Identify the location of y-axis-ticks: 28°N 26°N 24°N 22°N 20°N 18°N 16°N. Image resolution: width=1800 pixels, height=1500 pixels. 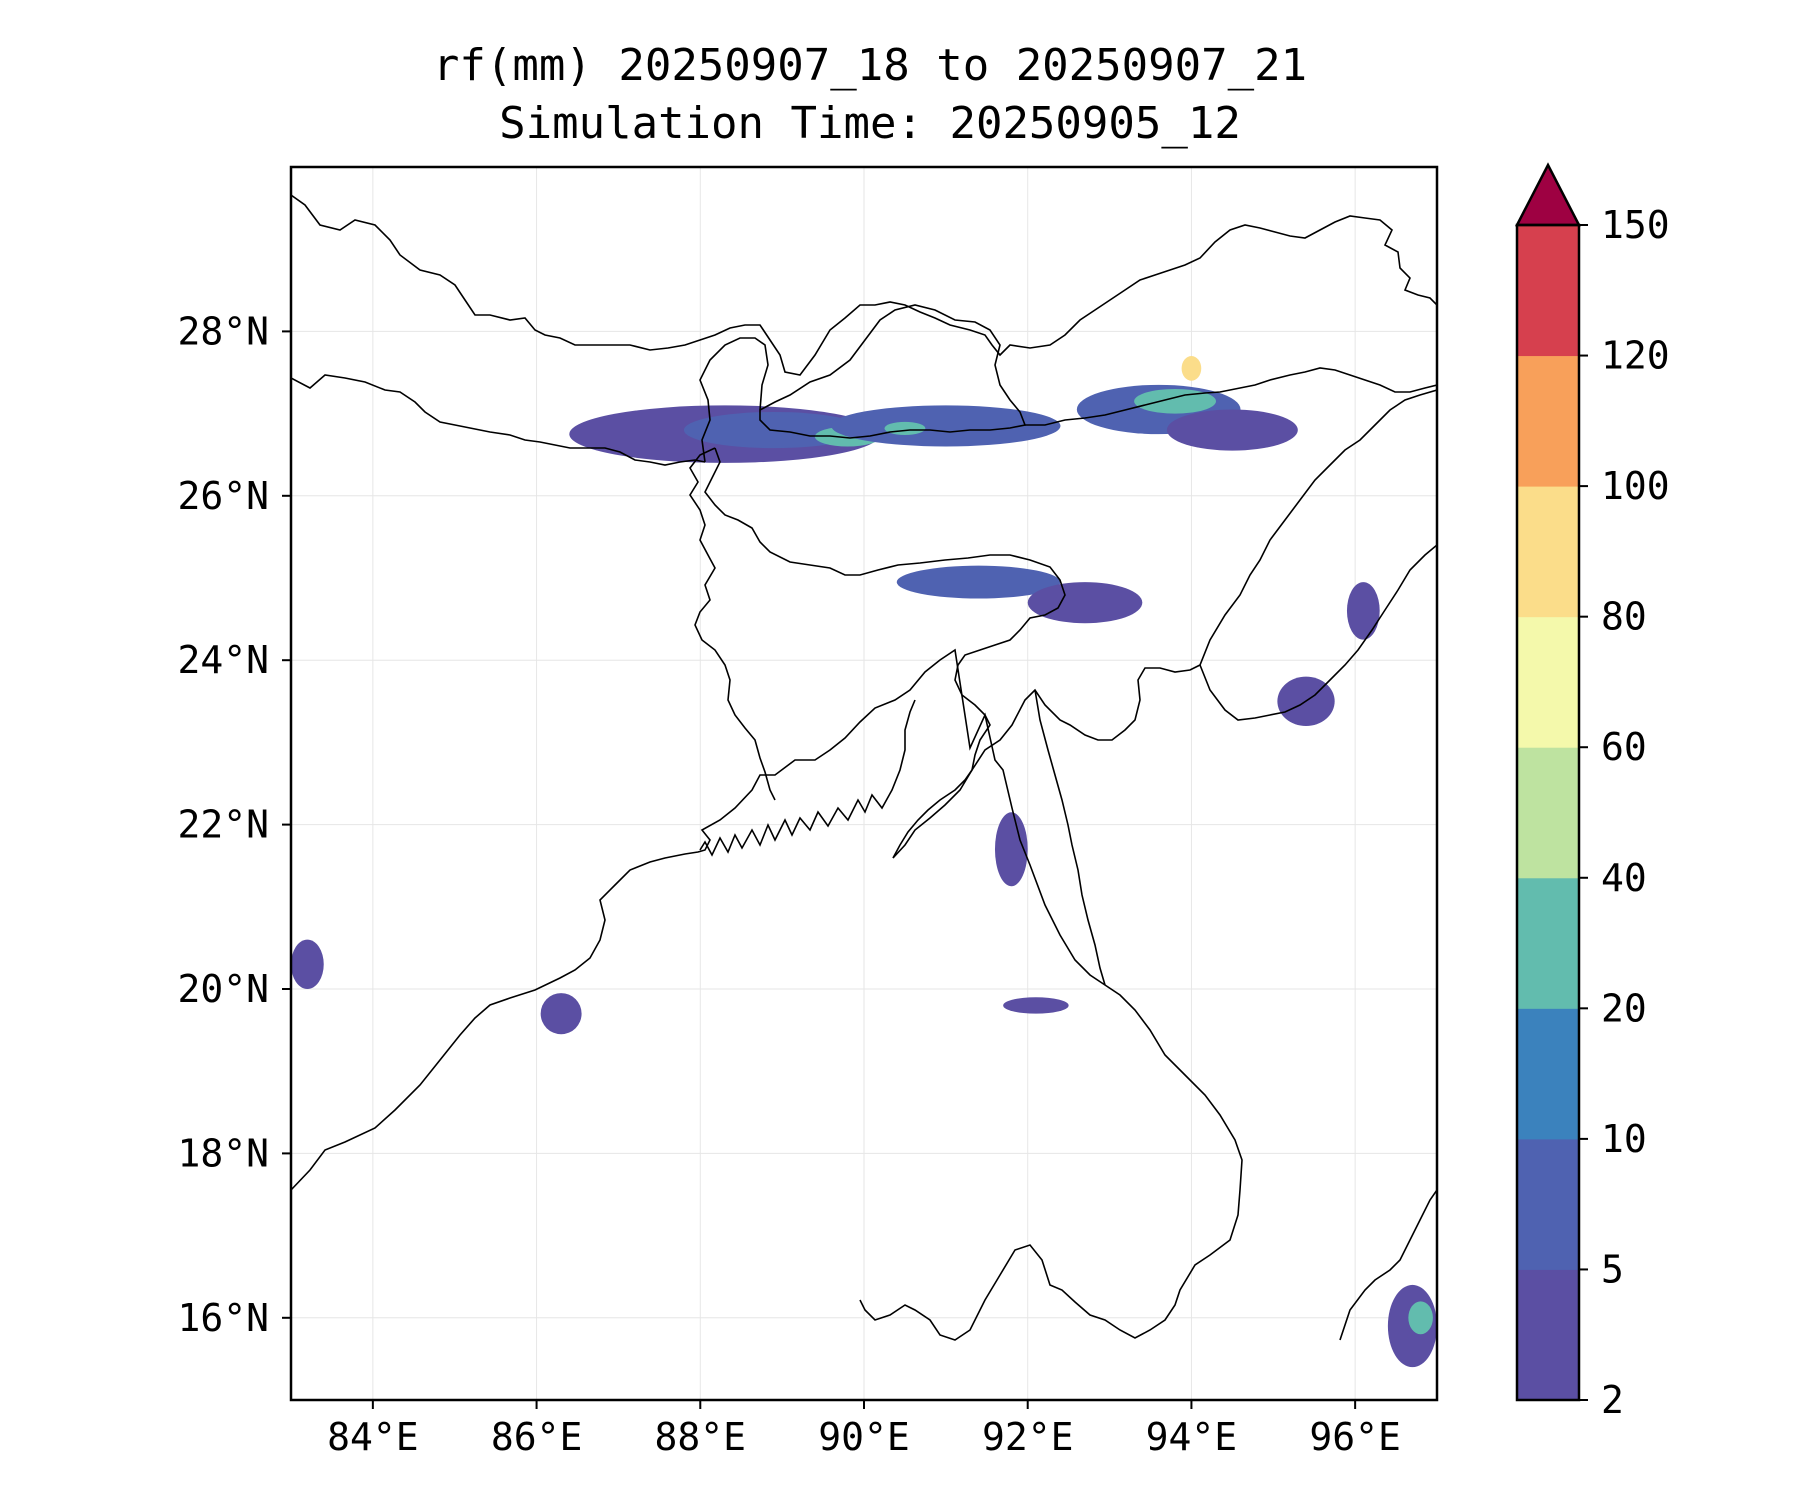
(234, 824).